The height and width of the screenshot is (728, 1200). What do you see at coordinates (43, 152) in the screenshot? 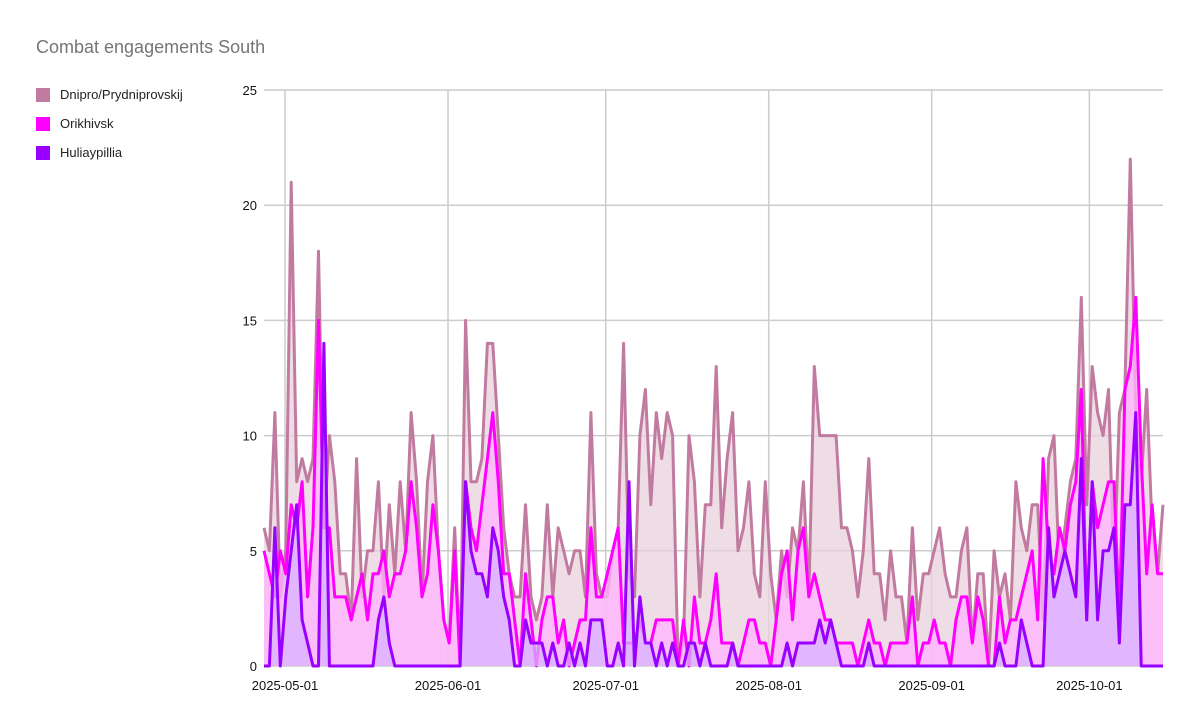
I see `legend-swatch-huliaypillia` at bounding box center [43, 152].